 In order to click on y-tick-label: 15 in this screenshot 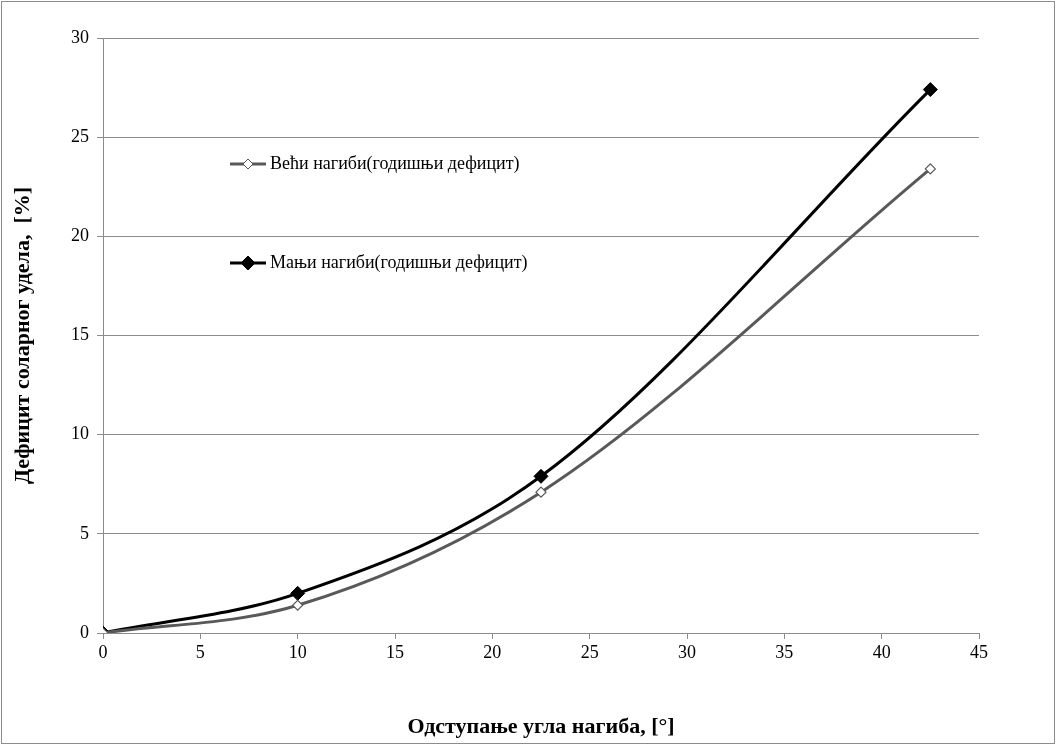, I will do `click(80, 334)`.